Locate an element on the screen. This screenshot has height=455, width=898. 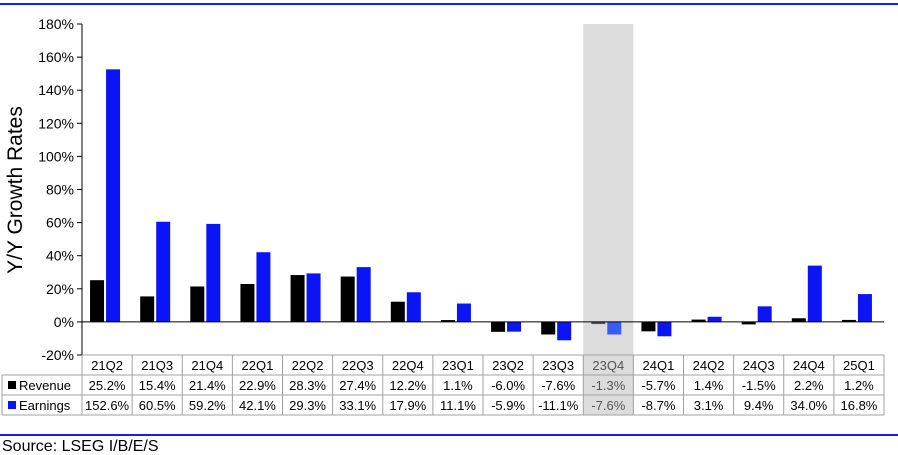
category-label-23Q1: 23Q1 is located at coordinates (458, 365).